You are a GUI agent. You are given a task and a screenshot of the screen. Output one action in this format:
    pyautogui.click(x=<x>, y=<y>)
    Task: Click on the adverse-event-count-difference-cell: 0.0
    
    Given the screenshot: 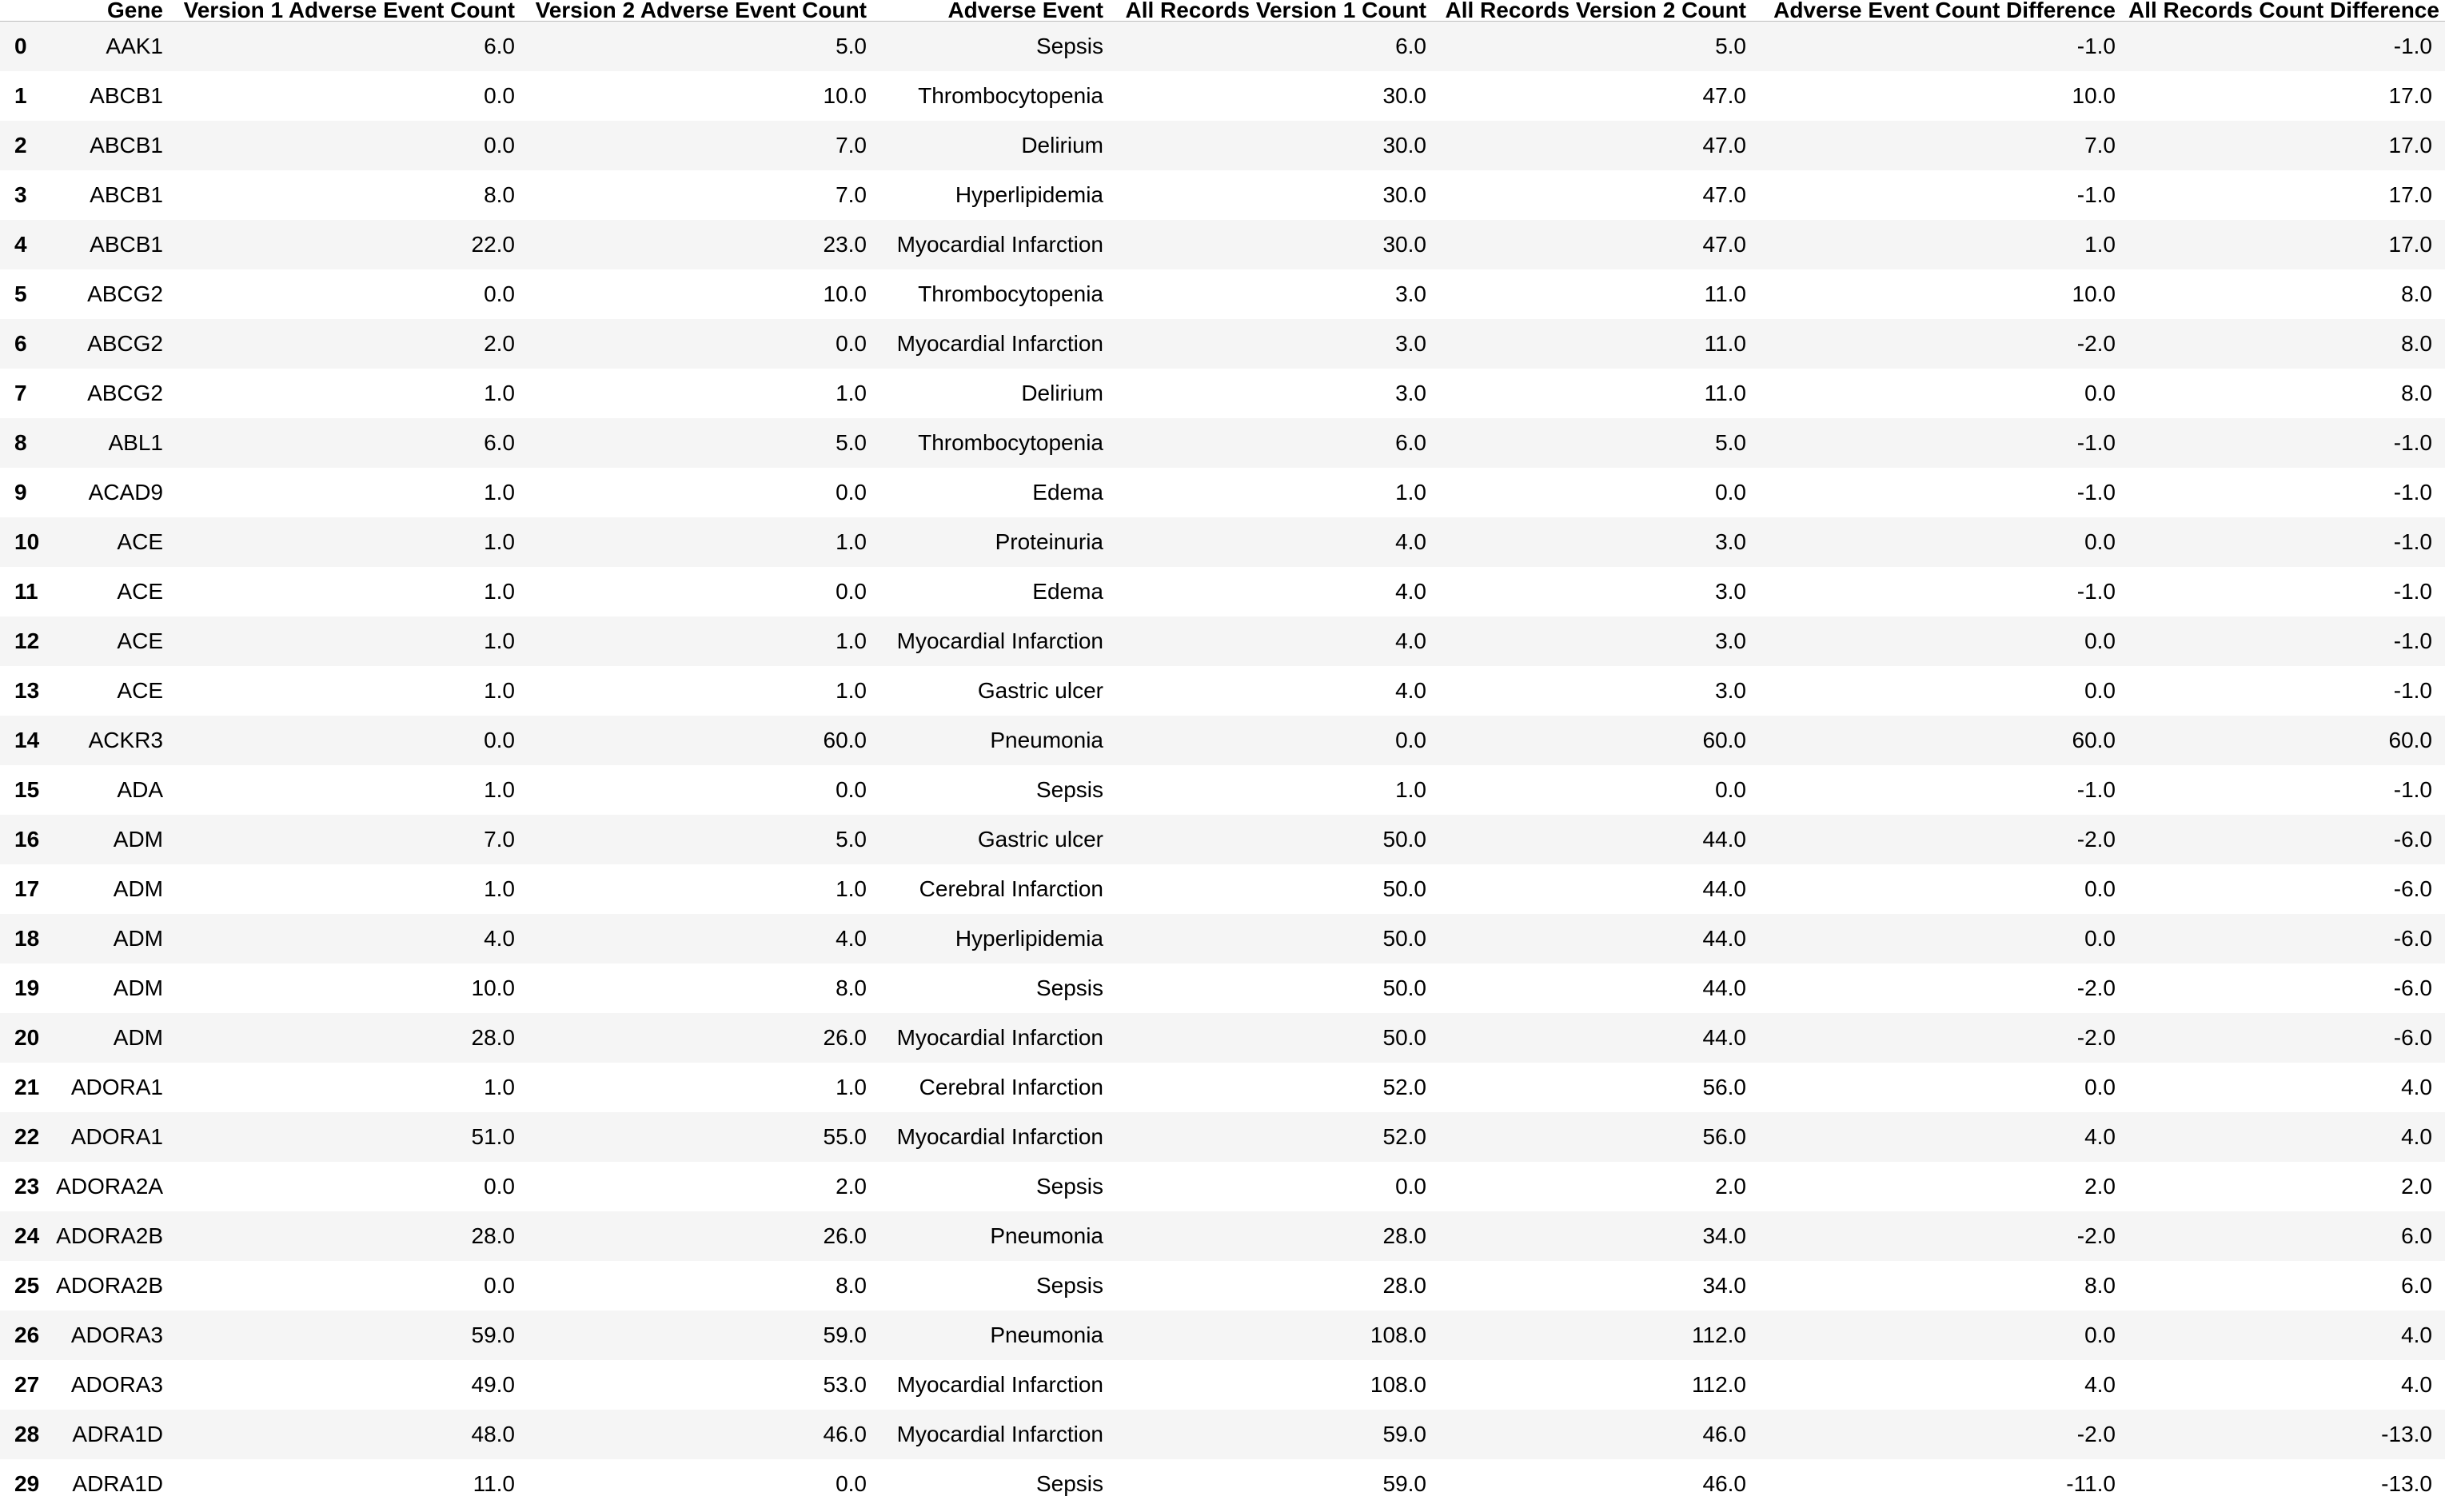 What is the action you would take?
    pyautogui.click(x=2100, y=541)
    